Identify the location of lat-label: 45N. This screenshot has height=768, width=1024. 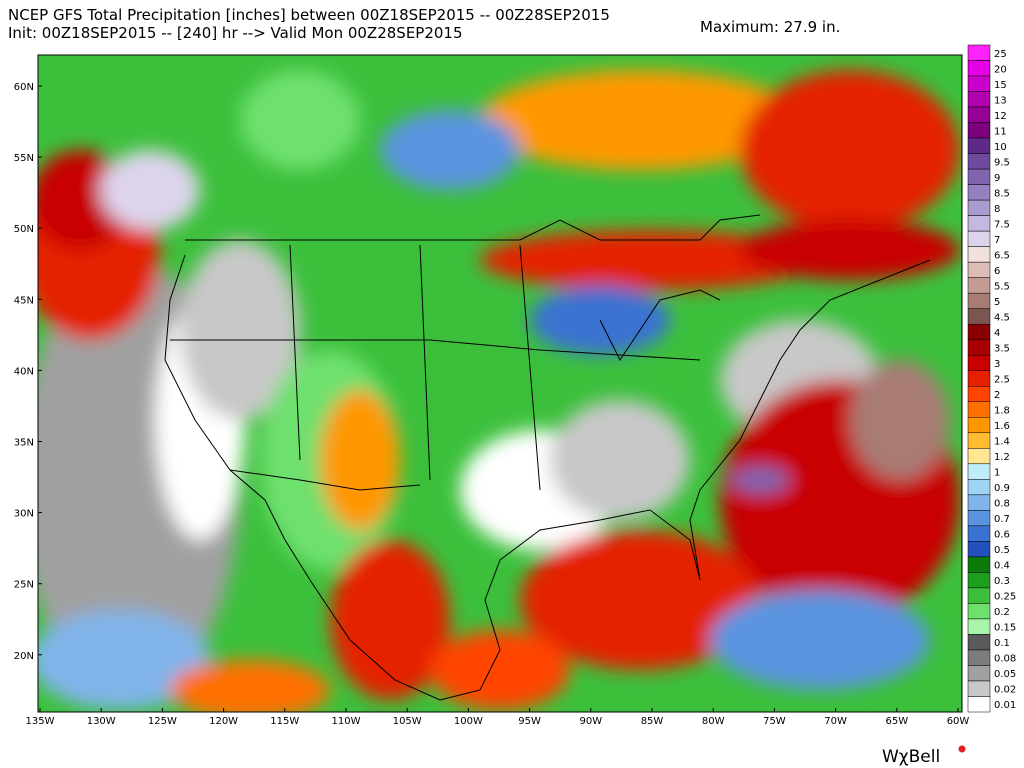
(24, 300).